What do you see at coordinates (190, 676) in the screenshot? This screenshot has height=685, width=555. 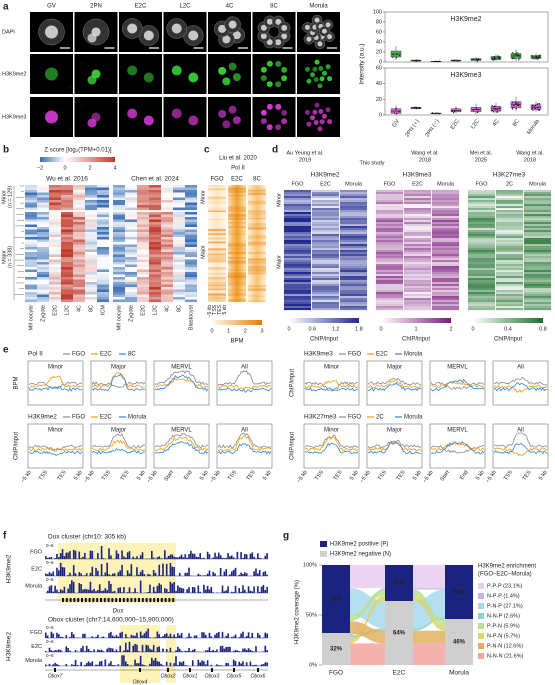 I see `gene-label: Obox1` at bounding box center [190, 676].